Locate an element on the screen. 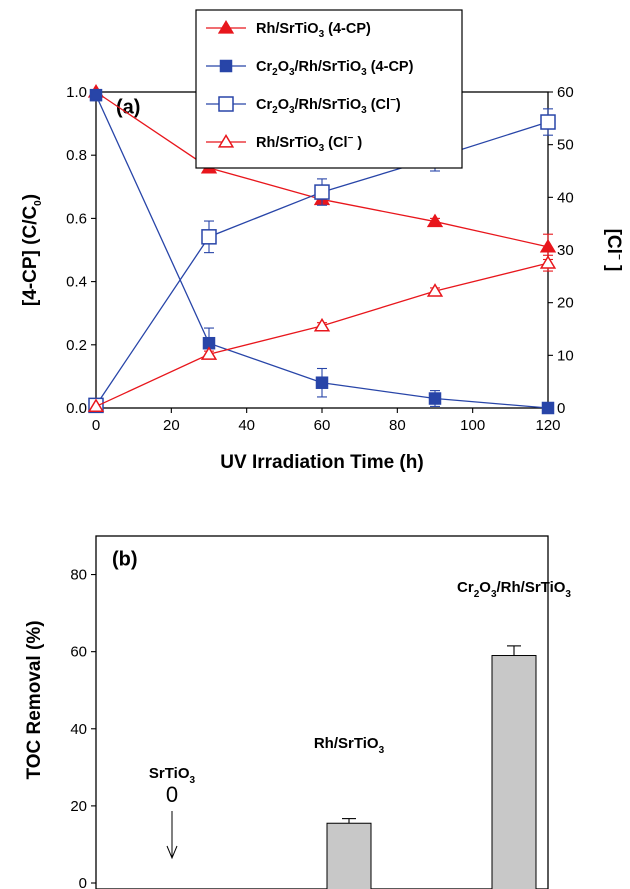 The width and height of the screenshot is (630, 889). x-tick-label: 20 is located at coordinates (171, 425).